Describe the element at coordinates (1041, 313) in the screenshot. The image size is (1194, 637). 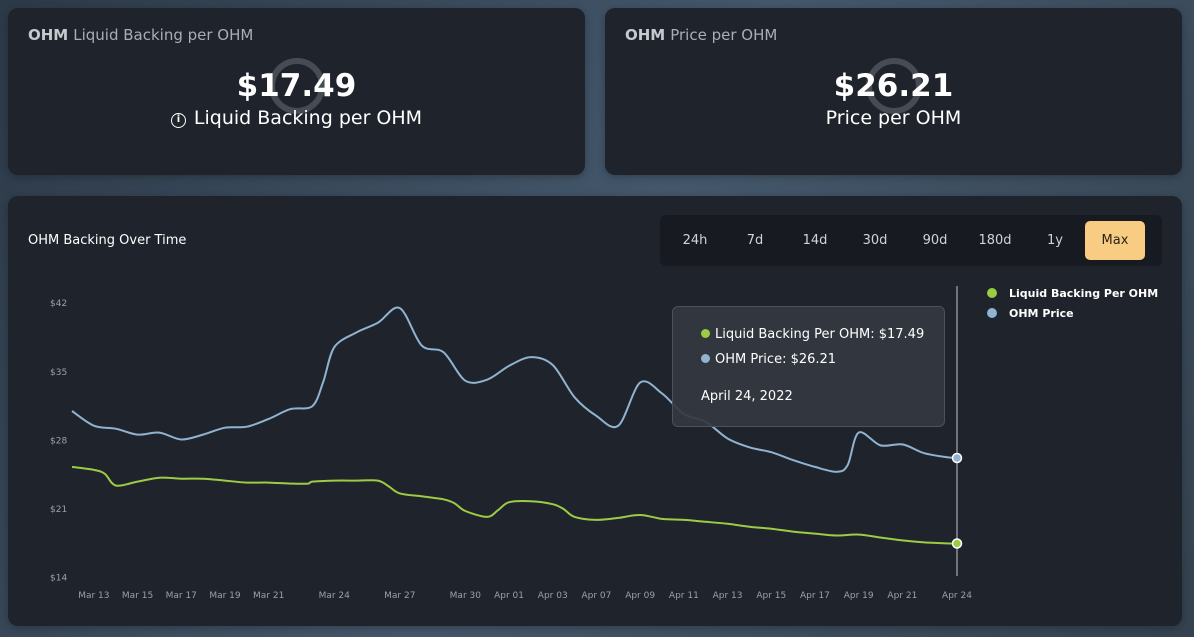
I see `legend-label: OHM Price` at that location.